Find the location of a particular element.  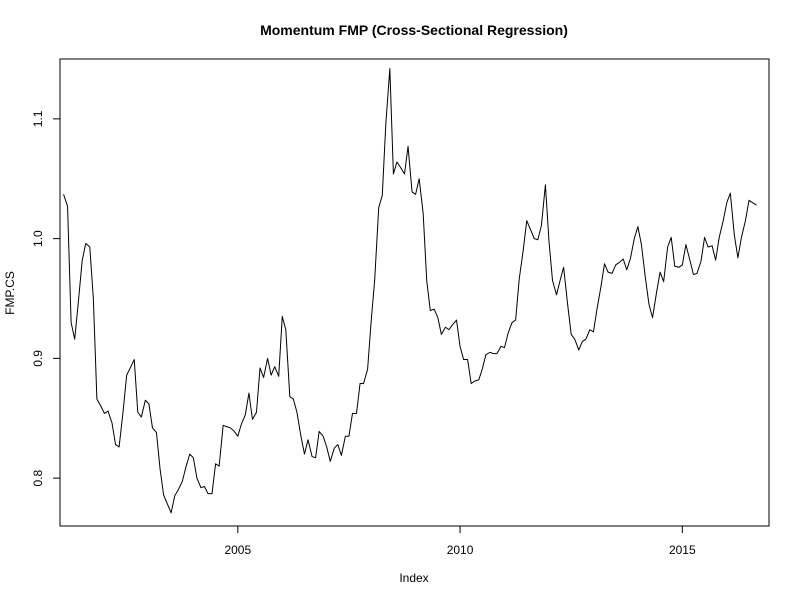

y-tick-label: 1.0 is located at coordinates (38, 238).